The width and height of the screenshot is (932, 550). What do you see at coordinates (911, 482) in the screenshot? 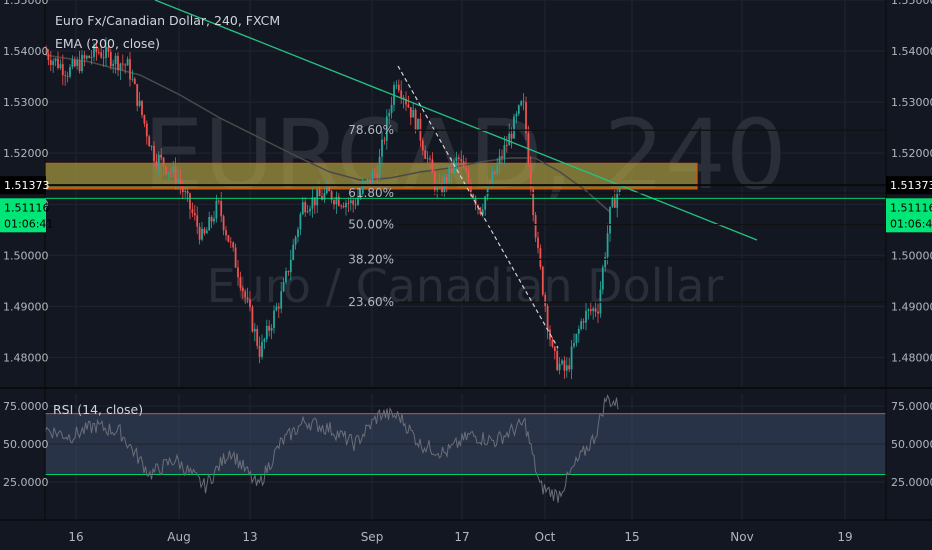
I see `rsi-tick-right: 25.0000` at bounding box center [911, 482].